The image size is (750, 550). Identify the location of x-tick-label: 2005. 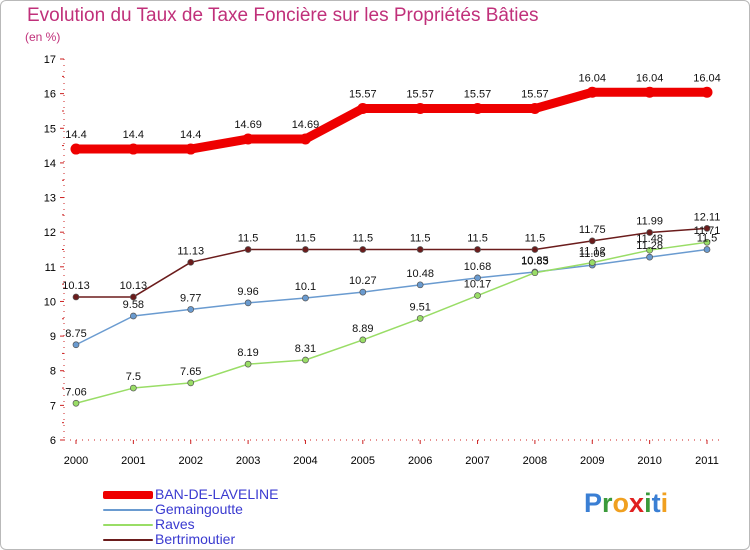
(363, 461).